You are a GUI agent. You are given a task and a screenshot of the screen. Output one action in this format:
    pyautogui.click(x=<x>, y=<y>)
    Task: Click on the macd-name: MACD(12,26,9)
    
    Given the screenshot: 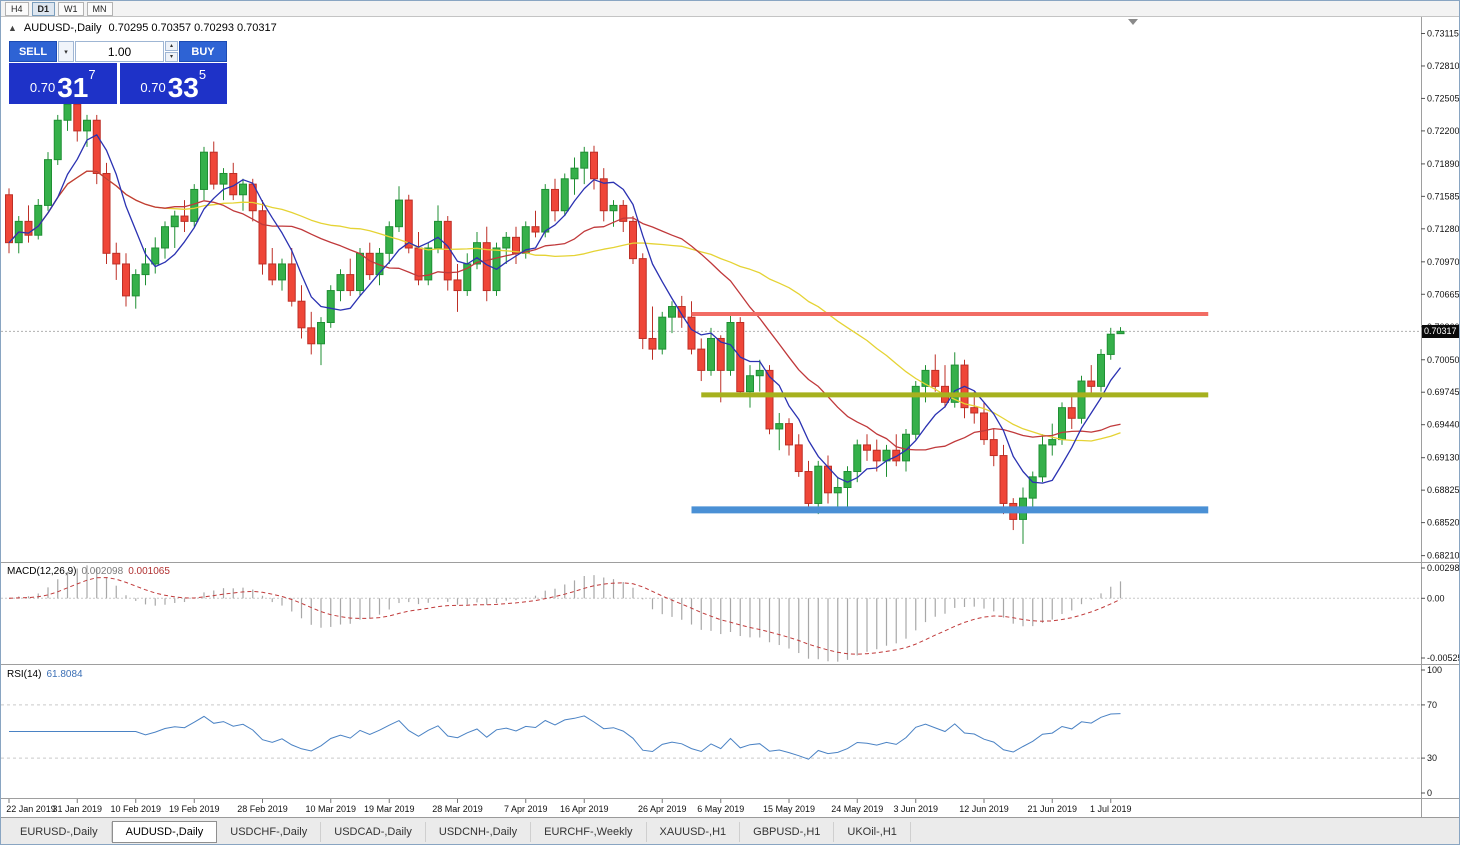 What is the action you would take?
    pyautogui.click(x=42, y=571)
    